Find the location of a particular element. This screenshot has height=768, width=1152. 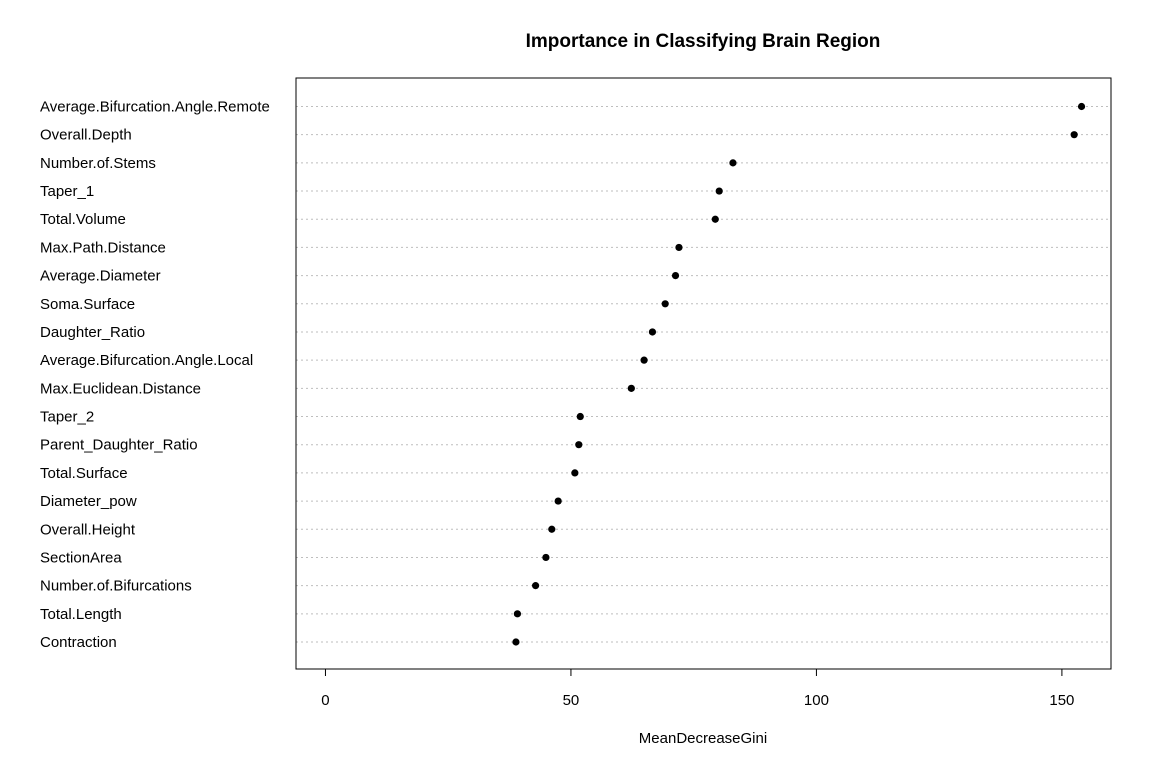

category-label: Total.Surface is located at coordinates (84, 473).